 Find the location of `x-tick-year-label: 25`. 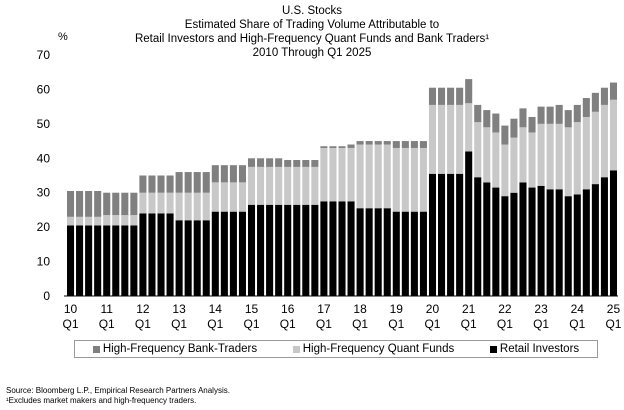

x-tick-year-label: 25 is located at coordinates (614, 309).